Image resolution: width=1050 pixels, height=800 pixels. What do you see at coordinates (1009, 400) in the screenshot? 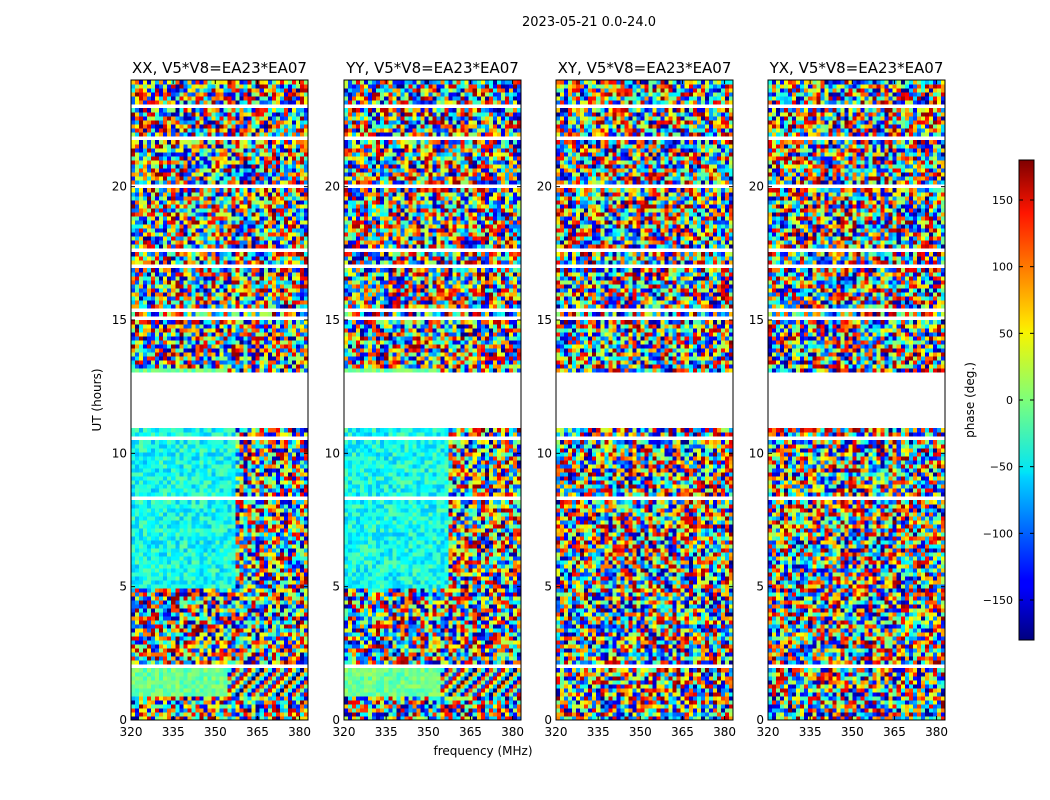
I see `colorbar-tick-label: 0` at bounding box center [1009, 400].